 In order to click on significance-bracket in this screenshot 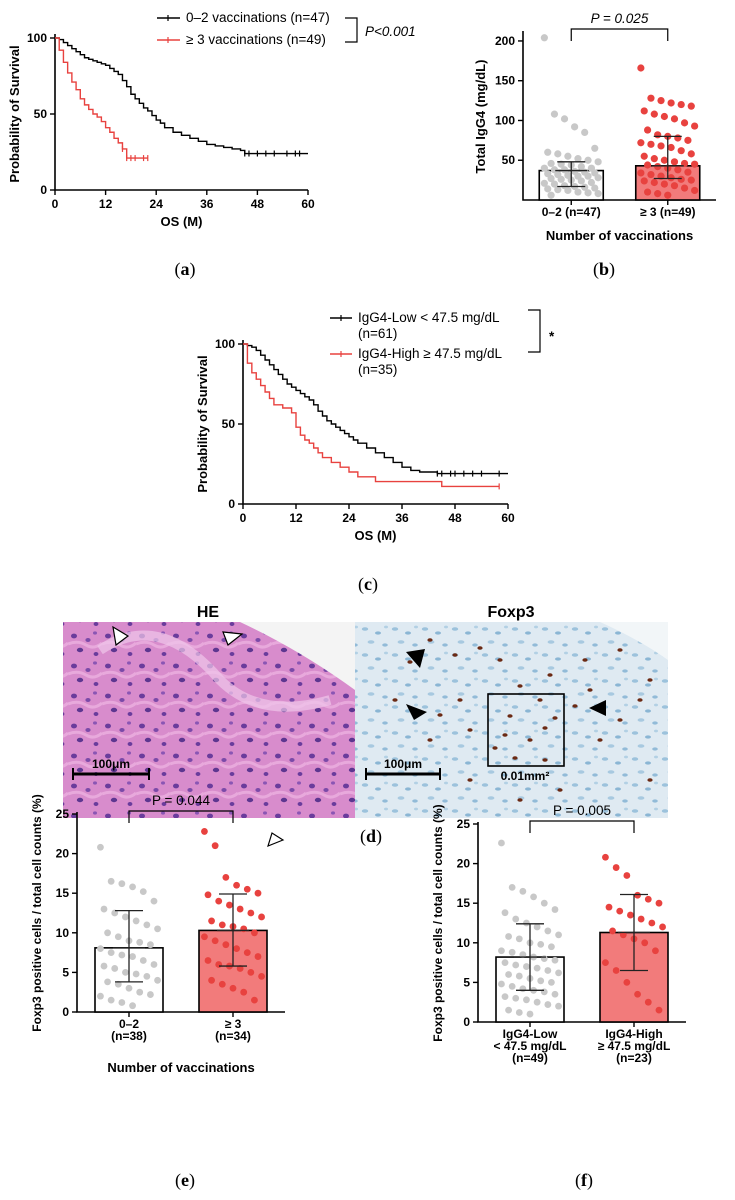, I will do `click(181, 816)`.